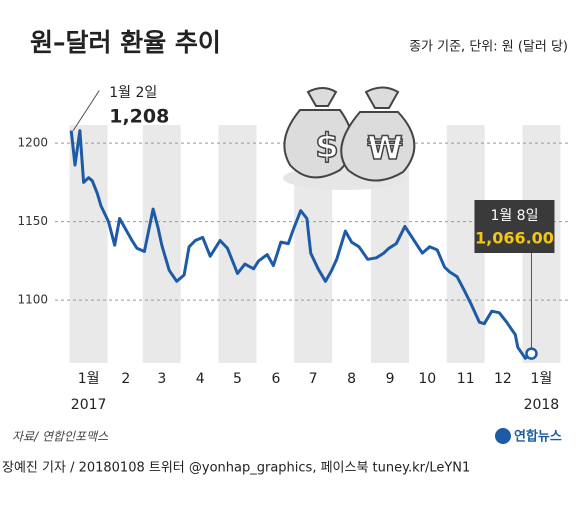  I want to click on x-tick-label: 4, so click(200, 379).